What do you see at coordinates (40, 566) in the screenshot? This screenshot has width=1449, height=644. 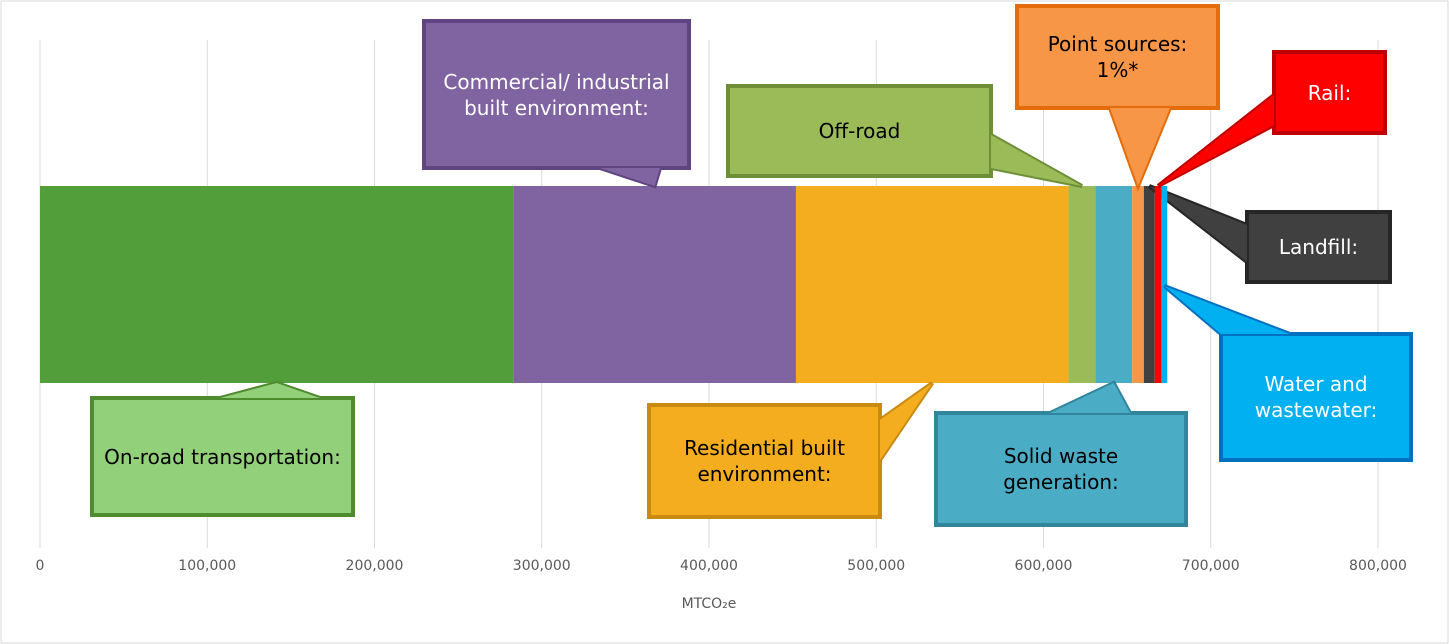 I see `x-tick-label: 0` at bounding box center [40, 566].